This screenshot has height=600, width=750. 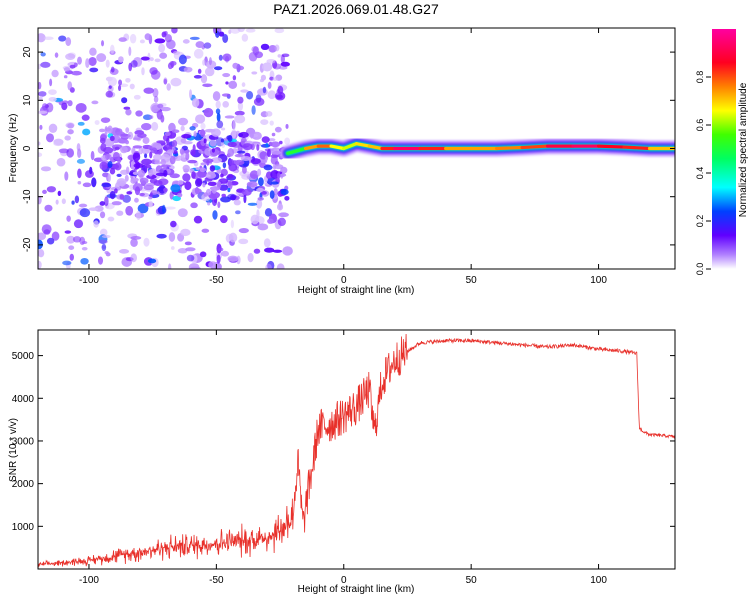 What do you see at coordinates (598, 580) in the screenshot?
I see `x-tick-label: 100` at bounding box center [598, 580].